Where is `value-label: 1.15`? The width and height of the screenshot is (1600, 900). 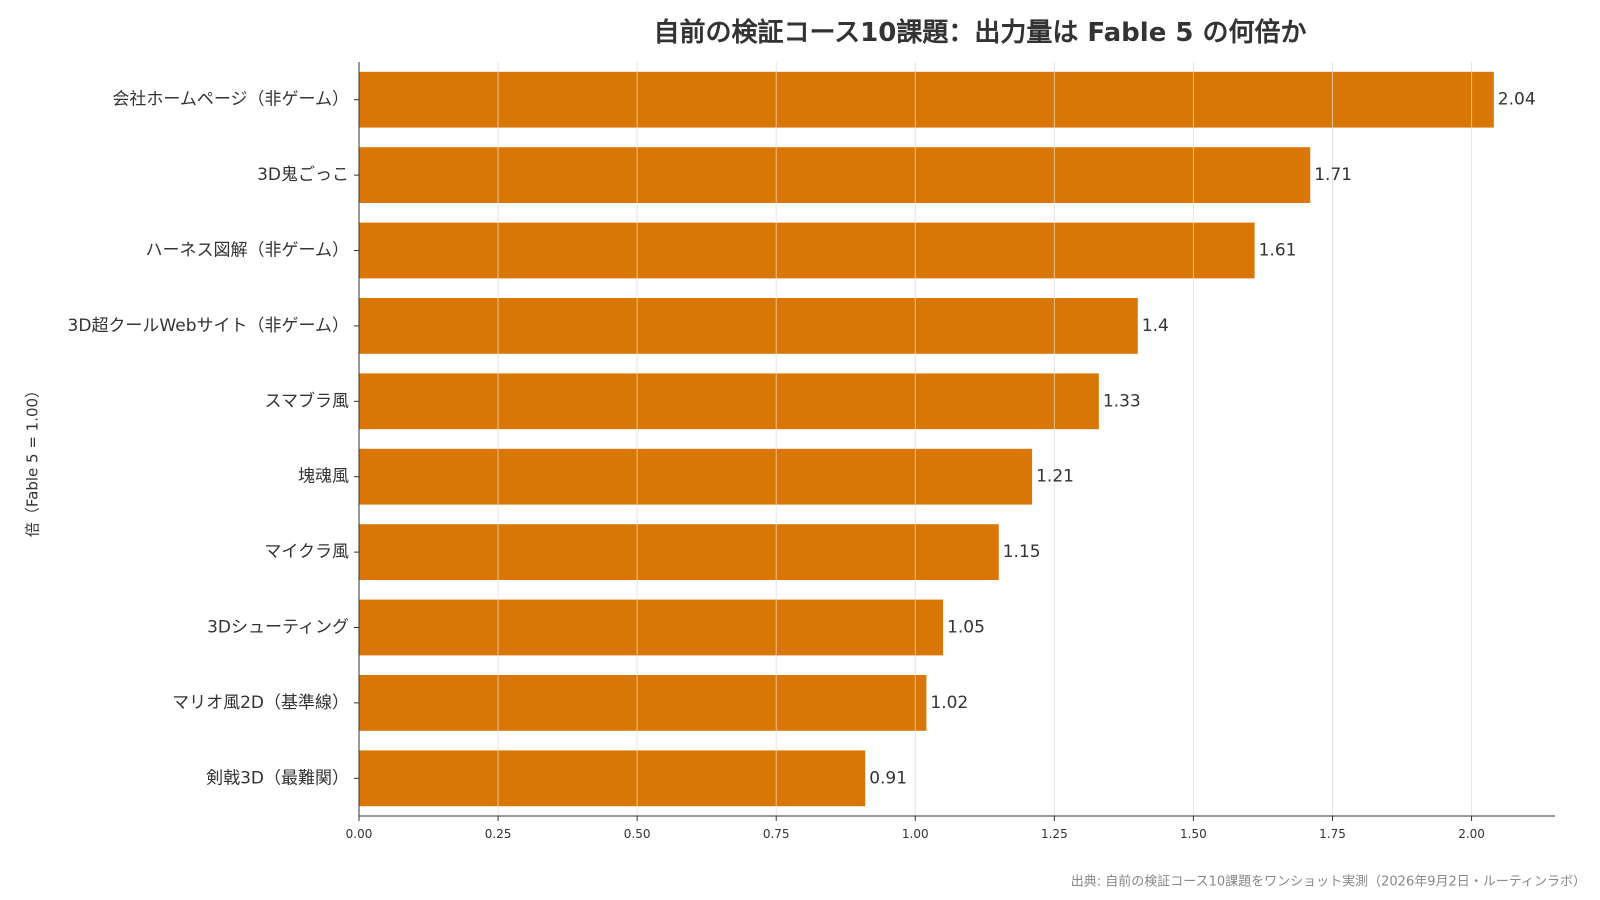
value-label: 1.15 is located at coordinates (1022, 552).